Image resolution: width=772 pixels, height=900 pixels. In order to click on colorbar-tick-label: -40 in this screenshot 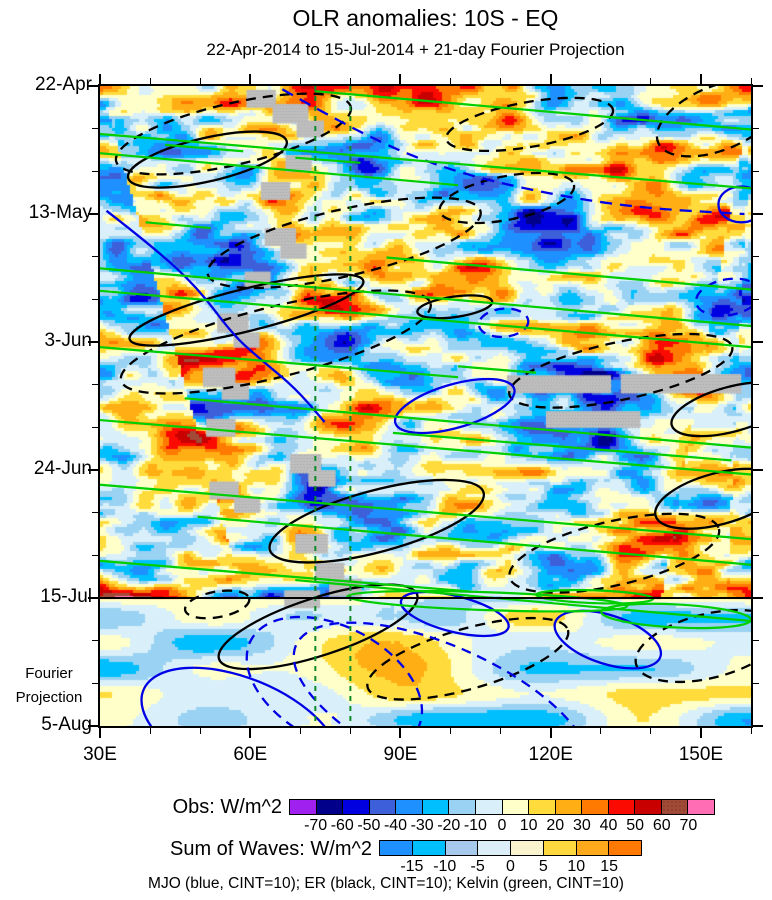, I will do `click(395, 825)`.